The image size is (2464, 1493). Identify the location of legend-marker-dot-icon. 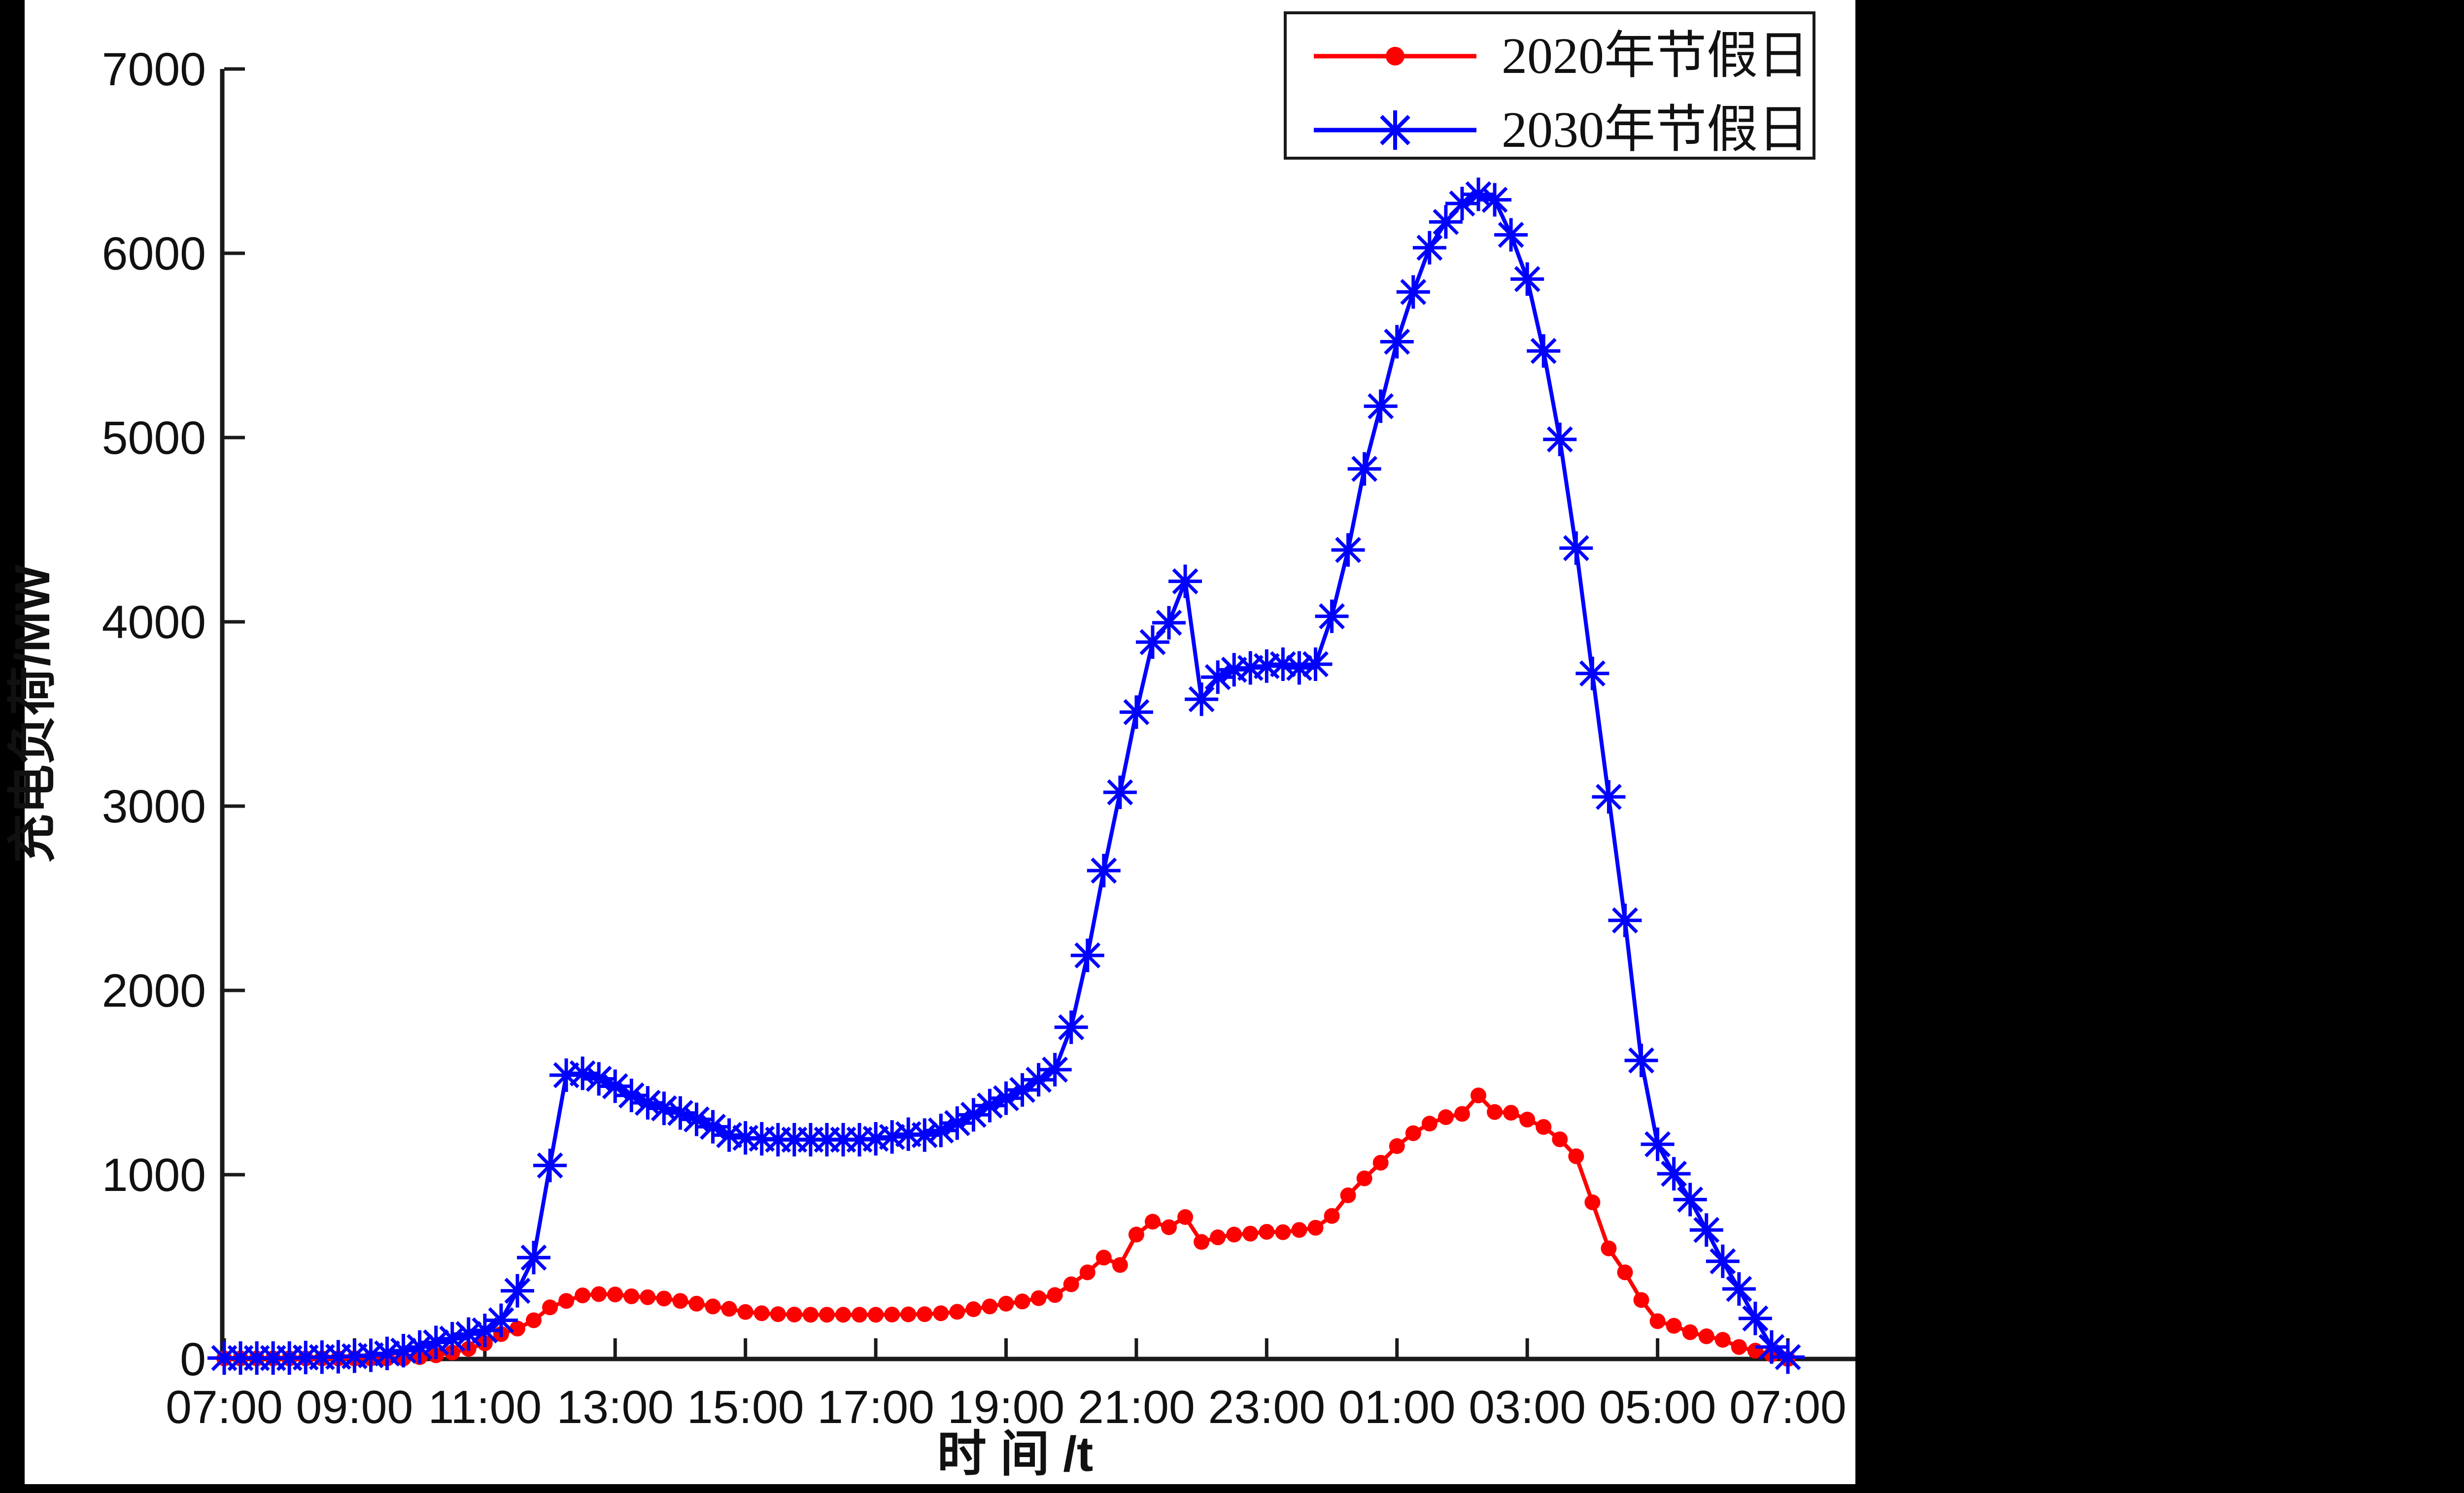
(1395, 57).